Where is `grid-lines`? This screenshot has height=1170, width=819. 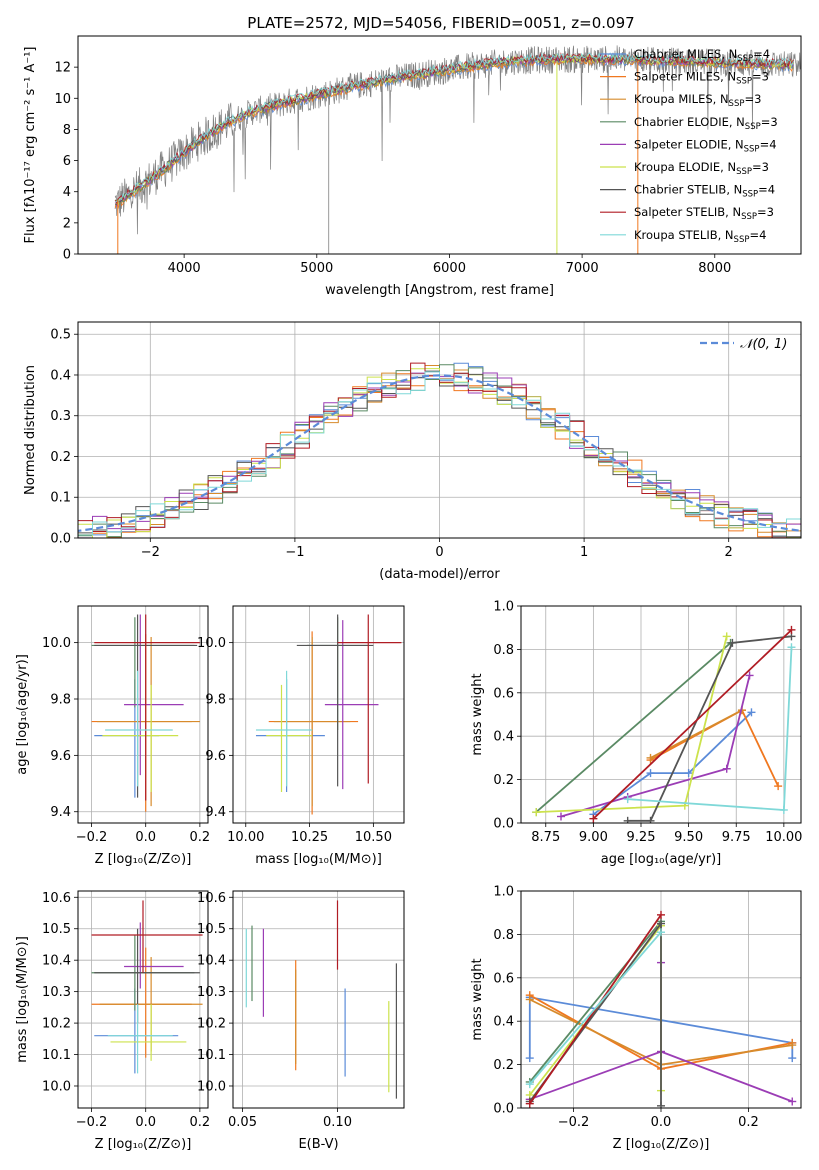
grid-lines is located at coordinates (661, 714).